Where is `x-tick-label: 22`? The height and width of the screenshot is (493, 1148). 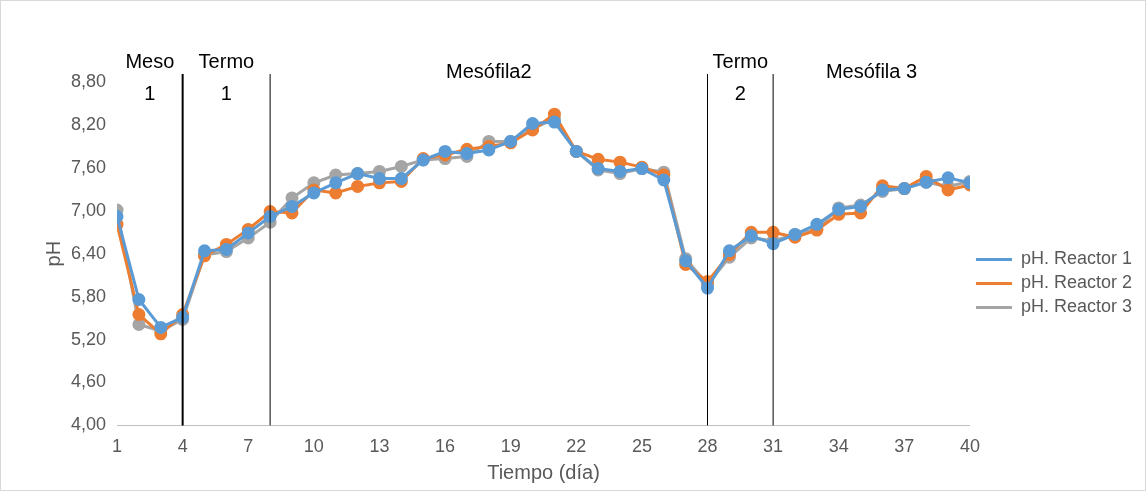
x-tick-label: 22 is located at coordinates (576, 446).